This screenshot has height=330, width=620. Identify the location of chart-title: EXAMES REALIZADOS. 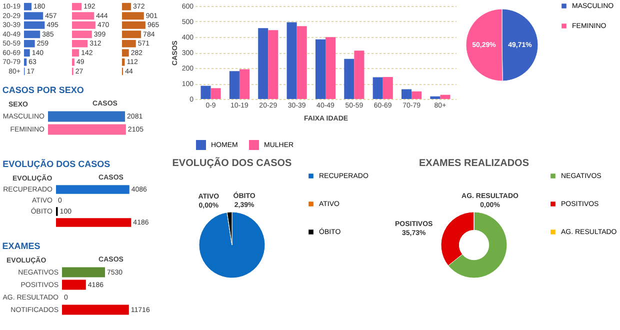
(474, 163).